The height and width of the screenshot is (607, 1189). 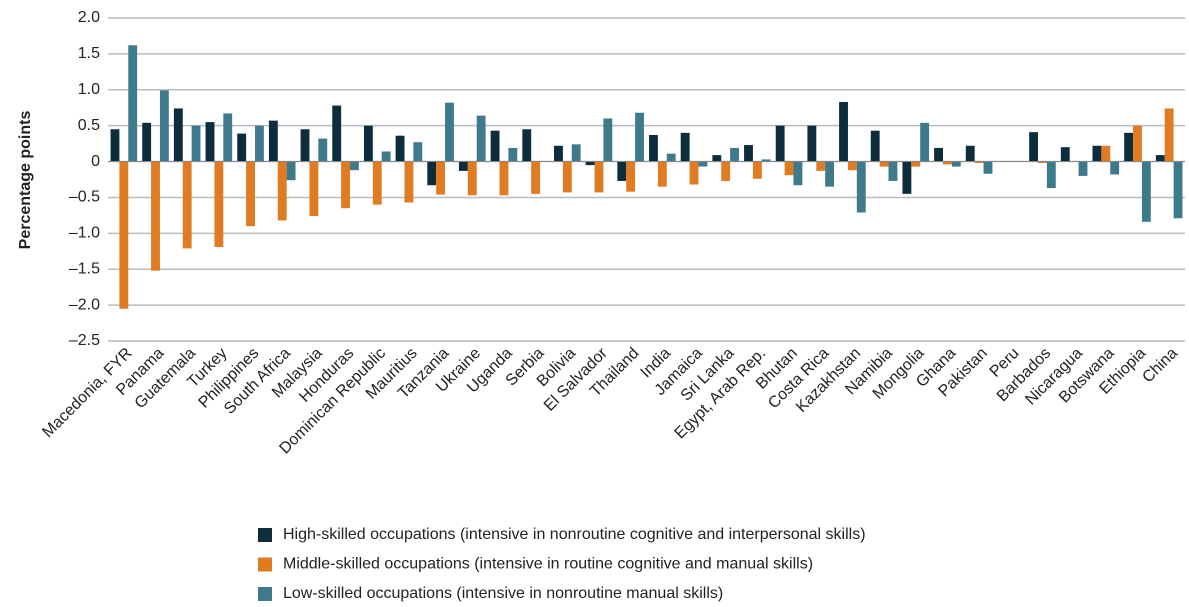 I want to click on x-tick-label: China, so click(x=1160, y=366).